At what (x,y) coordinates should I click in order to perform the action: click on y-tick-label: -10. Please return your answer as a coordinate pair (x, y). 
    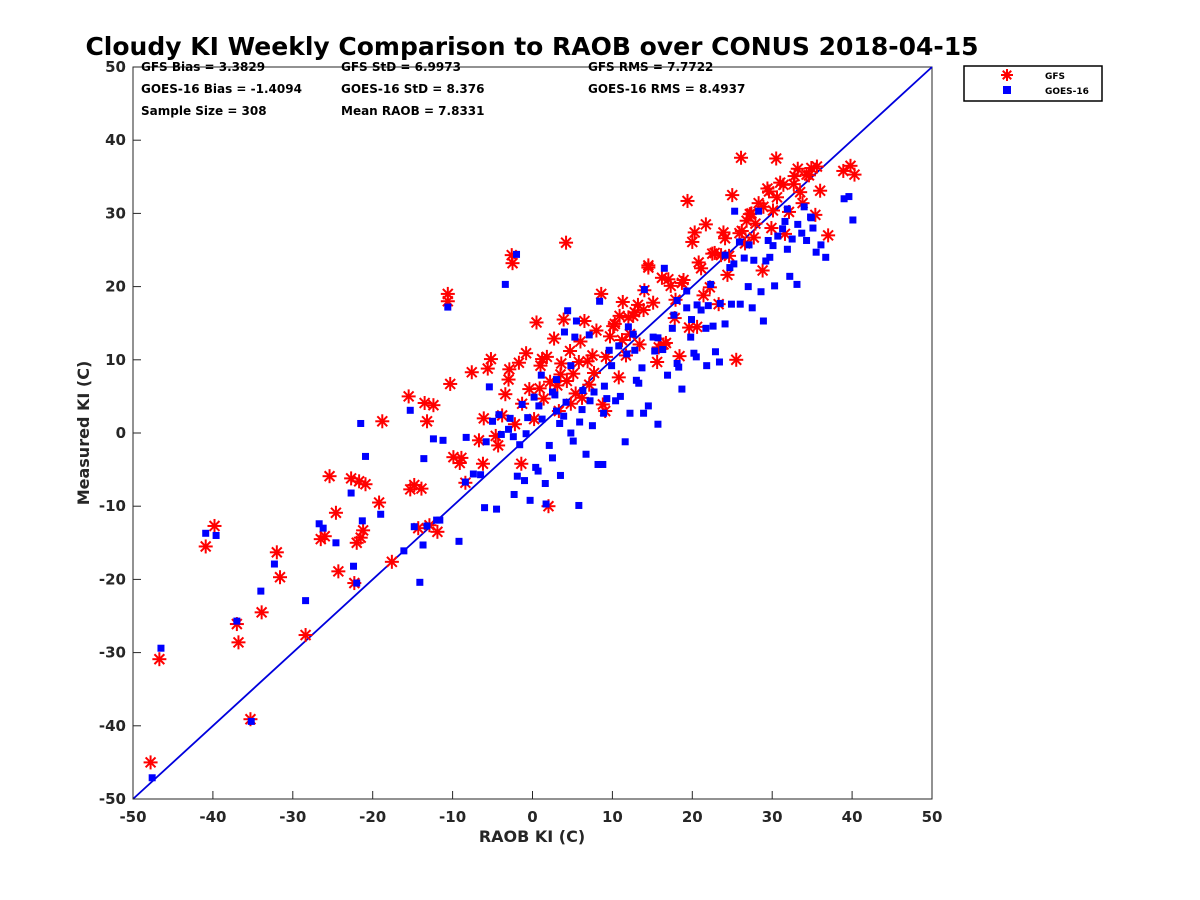
    Looking at the image, I should click on (112, 506).